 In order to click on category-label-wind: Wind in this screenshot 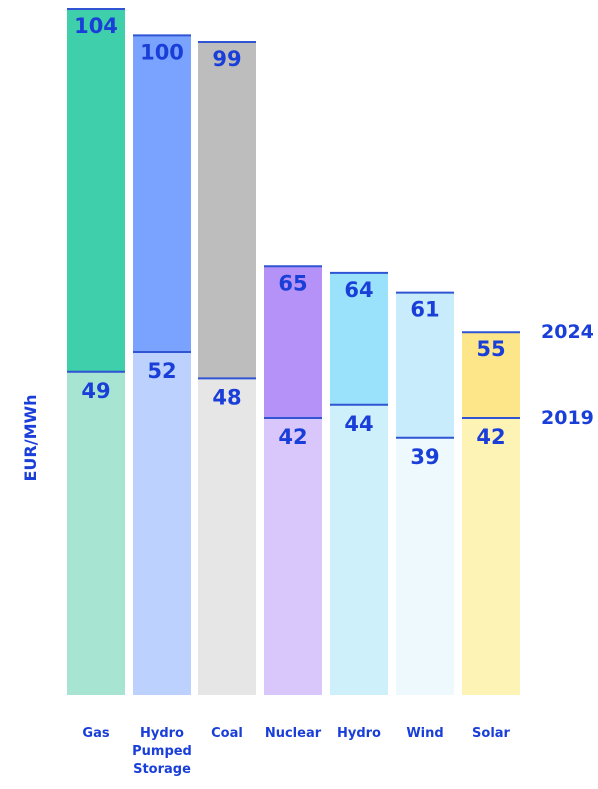, I will do `click(424, 733)`.